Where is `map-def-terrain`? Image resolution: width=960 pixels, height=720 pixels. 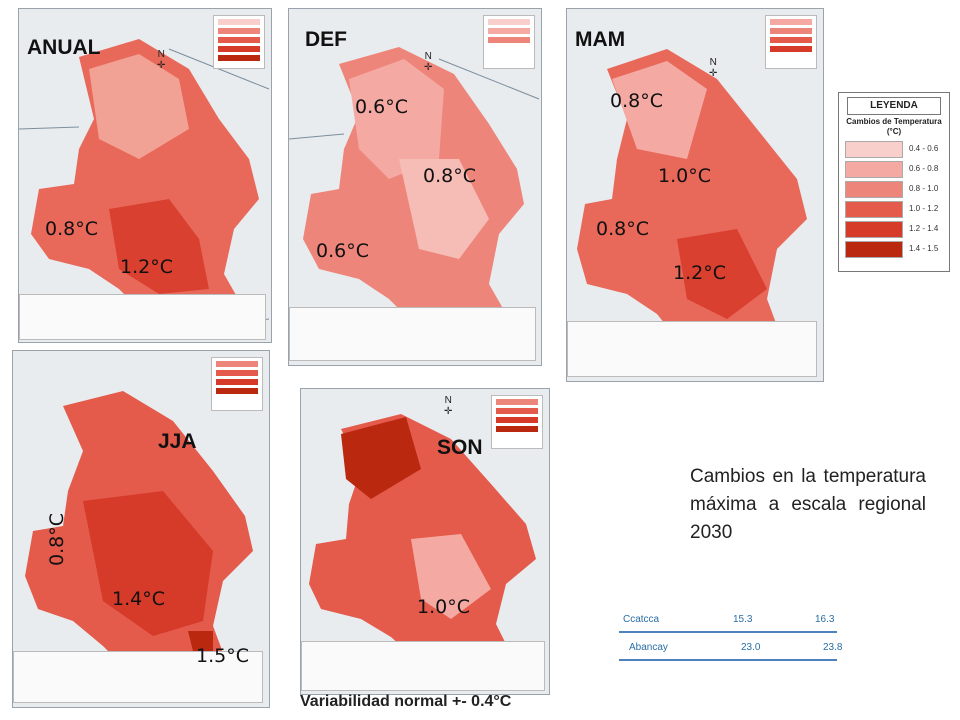
map-def-terrain is located at coordinates (414, 183).